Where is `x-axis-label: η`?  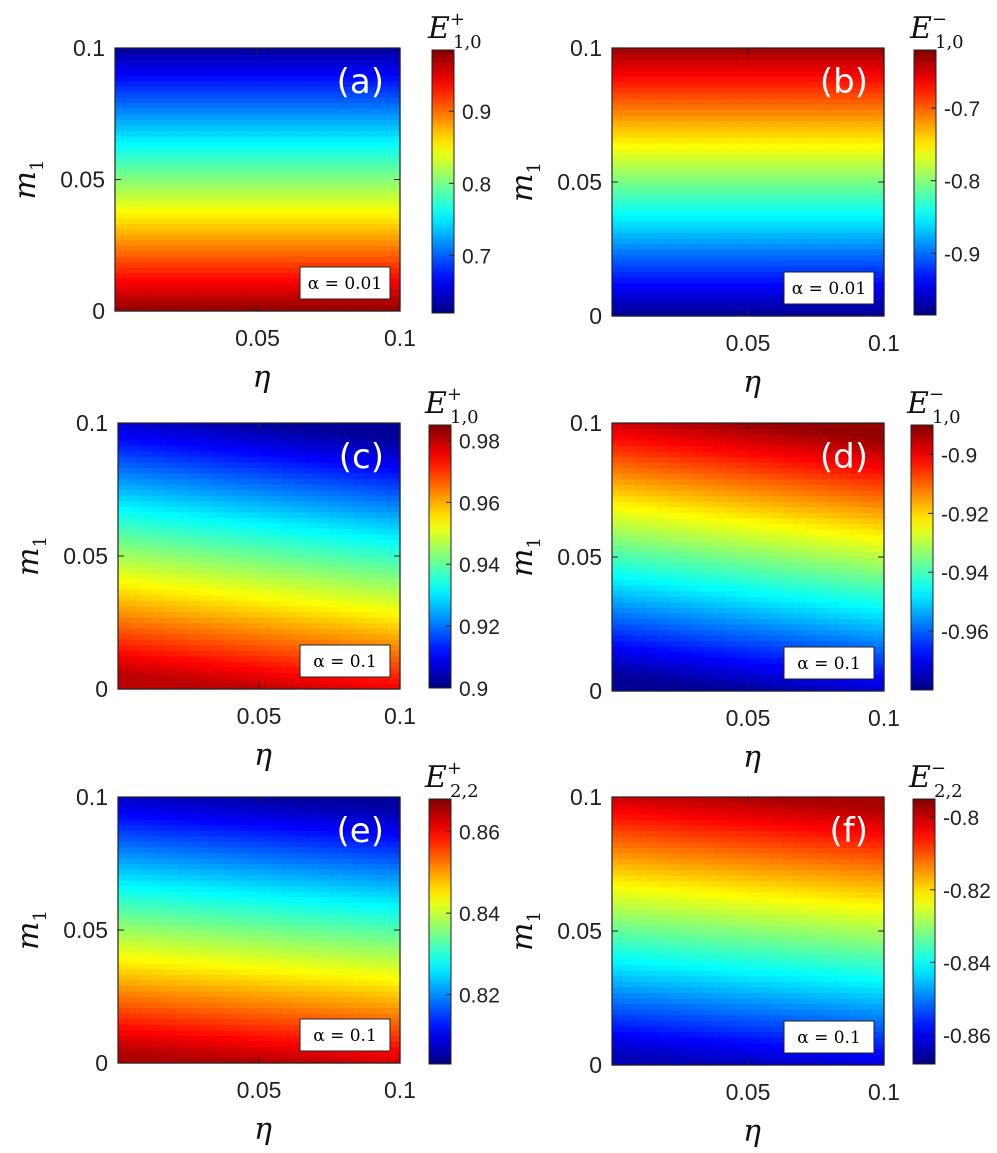
x-axis-label: η is located at coordinates (752, 757).